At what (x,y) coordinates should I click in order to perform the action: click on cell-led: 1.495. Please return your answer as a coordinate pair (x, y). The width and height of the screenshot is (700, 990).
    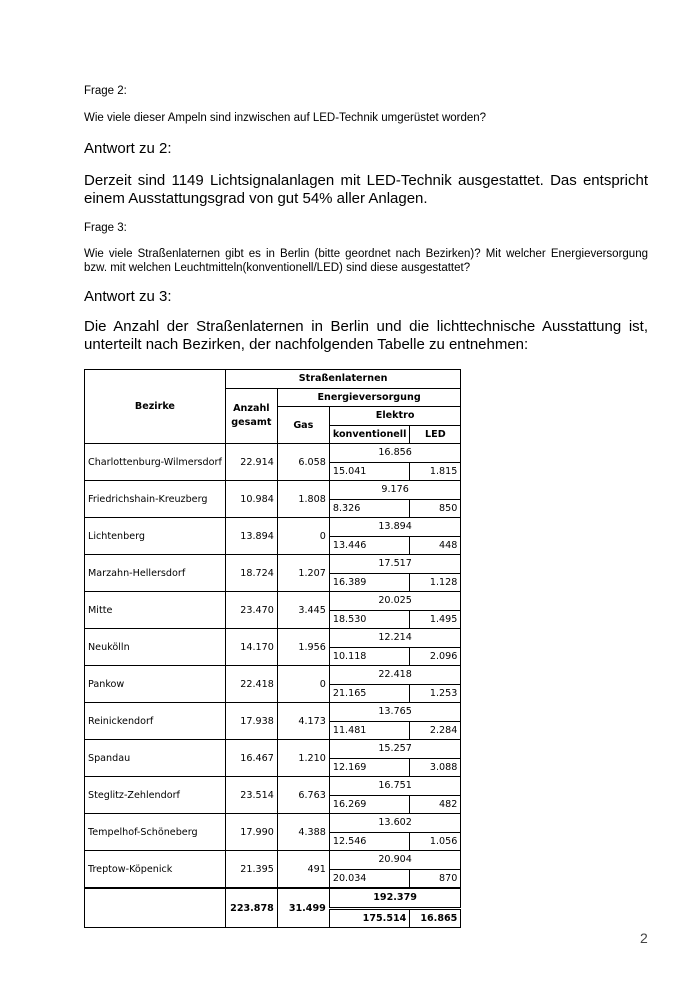
    Looking at the image, I should click on (435, 619).